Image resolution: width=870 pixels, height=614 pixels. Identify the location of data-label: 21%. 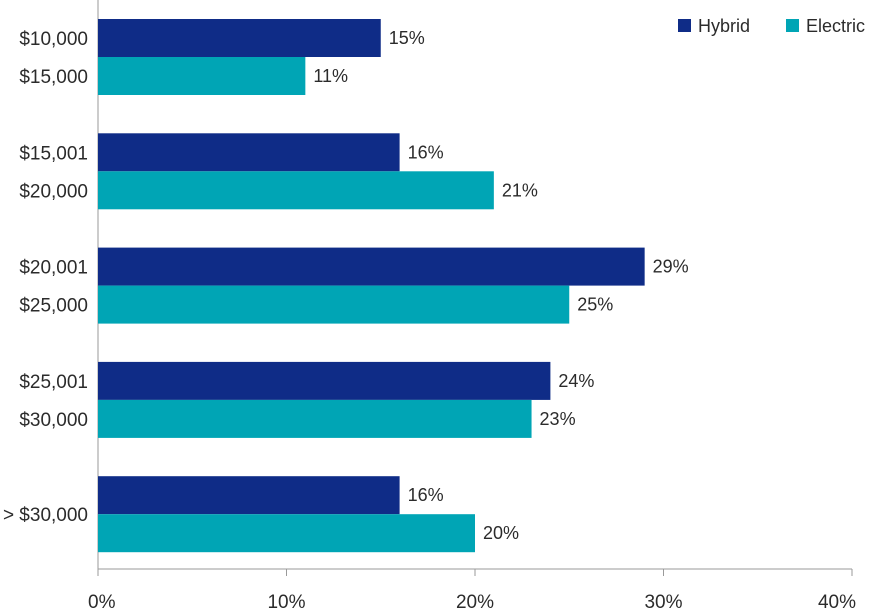
(520, 190).